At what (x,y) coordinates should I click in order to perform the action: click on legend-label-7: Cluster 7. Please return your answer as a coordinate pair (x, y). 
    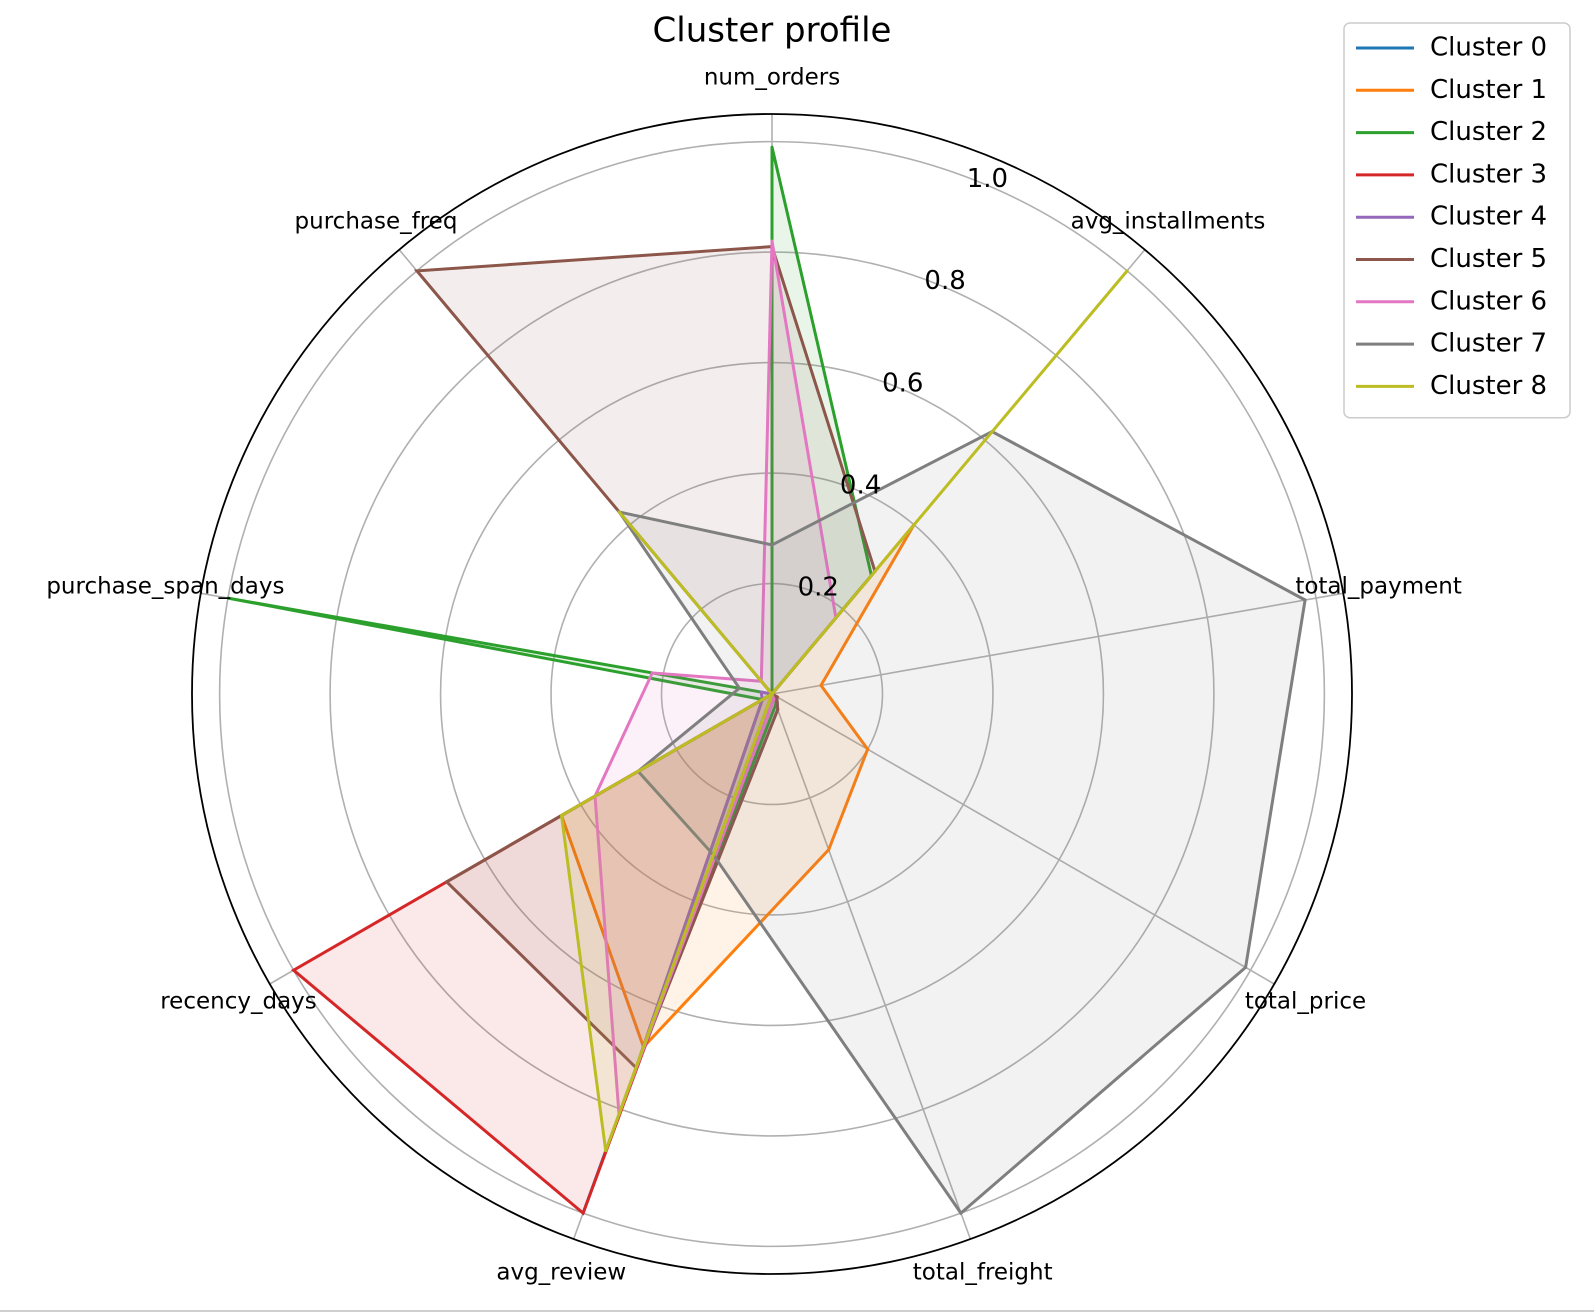
    Looking at the image, I should click on (1488, 344).